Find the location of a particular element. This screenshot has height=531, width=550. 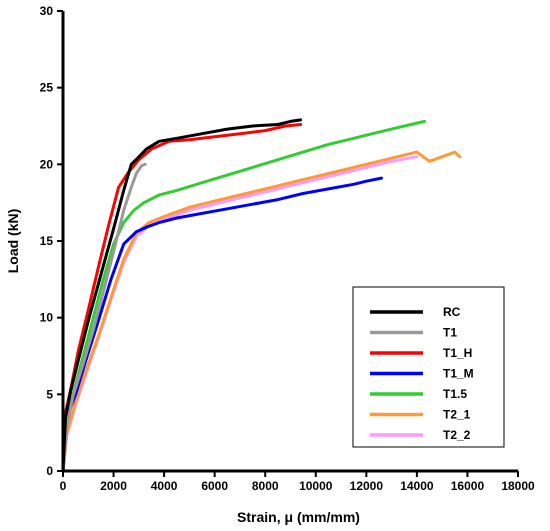

legend-label: RC is located at coordinates (452, 312).